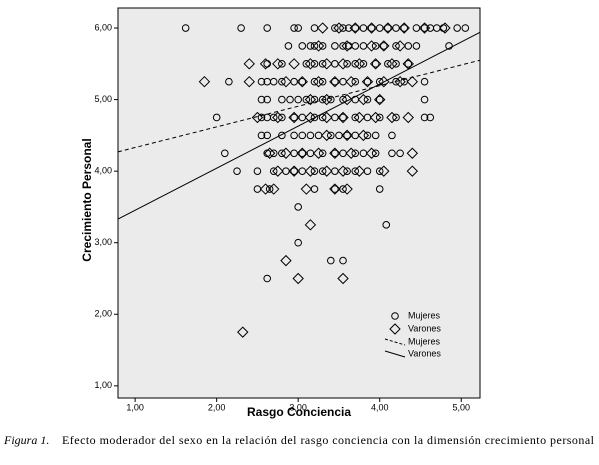 This screenshot has width=599, height=465. I want to click on y-tick-label: 6,00, so click(103, 27).